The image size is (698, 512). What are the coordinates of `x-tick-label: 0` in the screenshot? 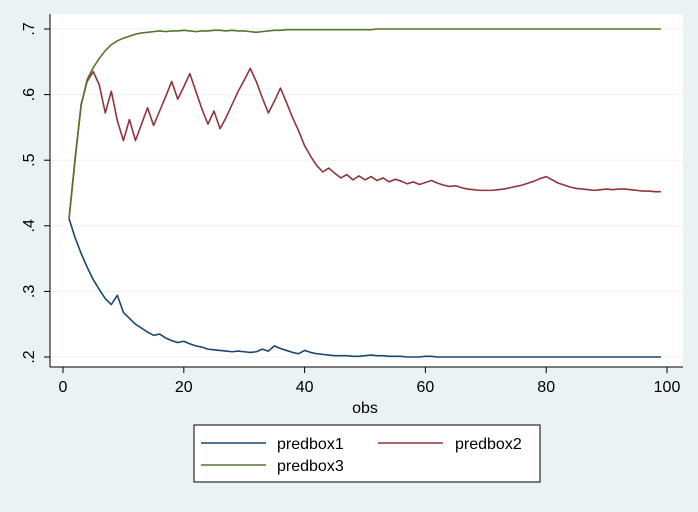 It's located at (63, 387).